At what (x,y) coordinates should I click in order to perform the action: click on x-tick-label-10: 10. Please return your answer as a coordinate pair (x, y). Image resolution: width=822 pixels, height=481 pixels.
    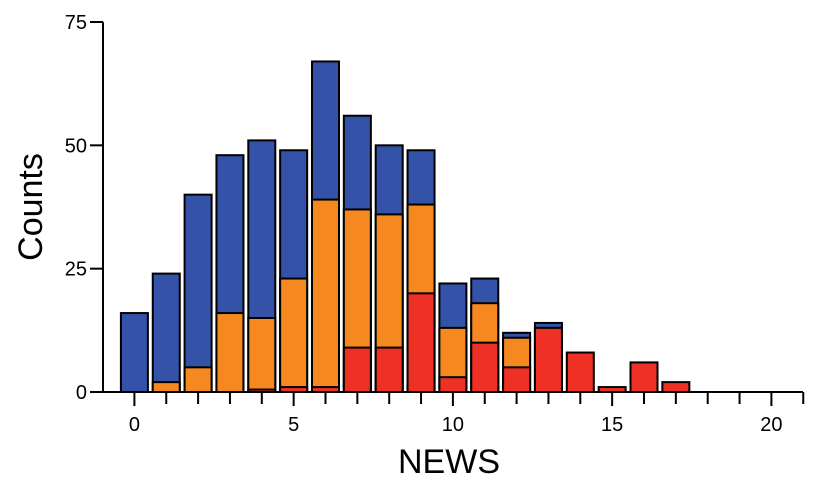
    Looking at the image, I should click on (453, 425).